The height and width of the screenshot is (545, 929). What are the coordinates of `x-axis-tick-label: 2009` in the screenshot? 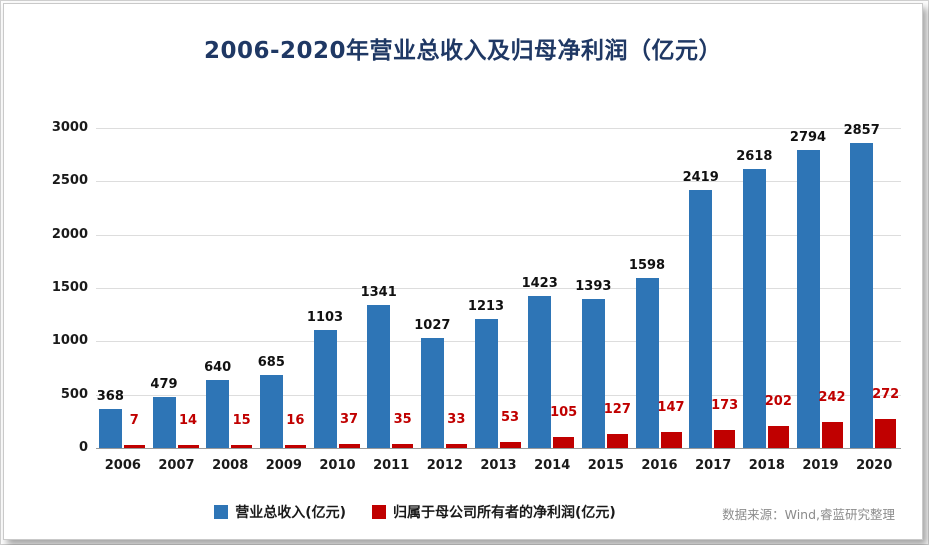 It's located at (283, 465).